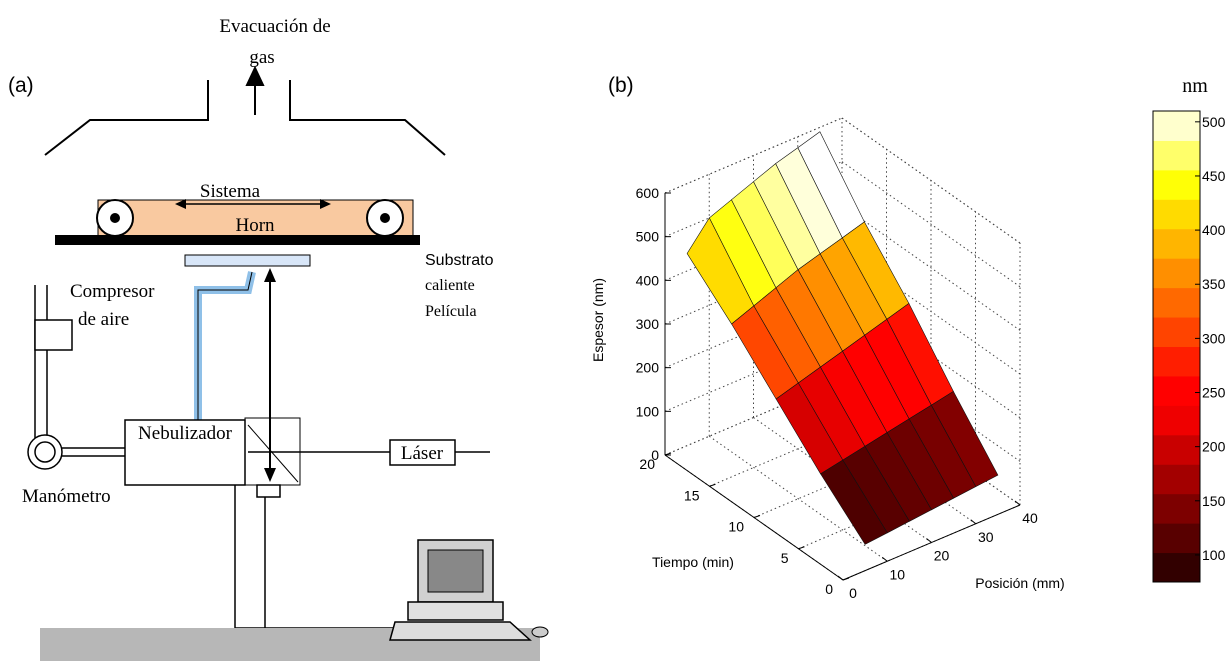  I want to click on panel-label: (a), so click(21, 85).